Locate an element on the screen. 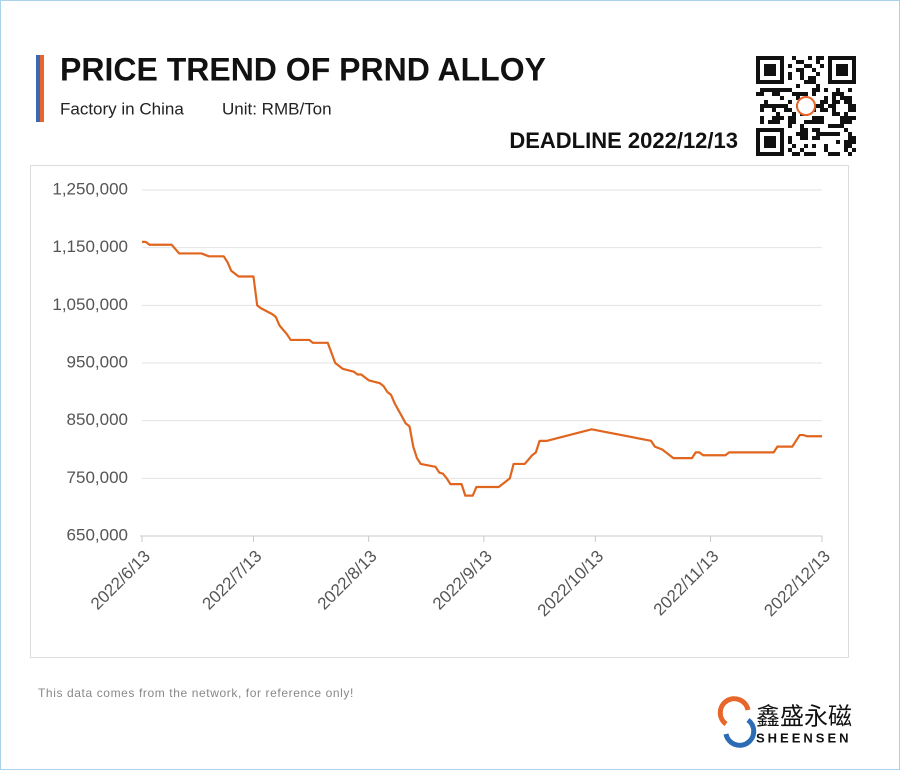 Image resolution: width=900 pixels, height=770 pixels. y-tick-label: 950,000 is located at coordinates (97, 361).